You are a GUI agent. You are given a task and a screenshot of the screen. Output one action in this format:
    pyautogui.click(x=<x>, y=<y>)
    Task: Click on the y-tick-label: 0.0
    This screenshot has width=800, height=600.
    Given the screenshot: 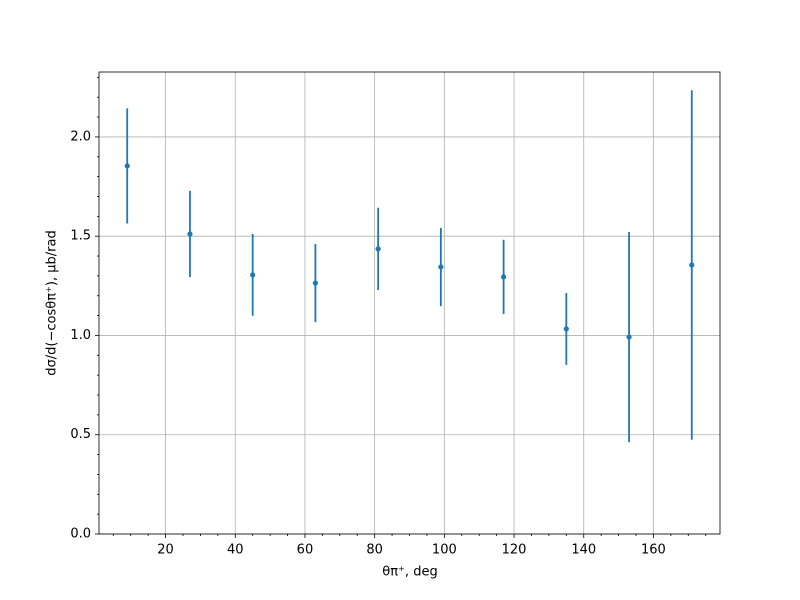 What is the action you would take?
    pyautogui.click(x=80, y=534)
    